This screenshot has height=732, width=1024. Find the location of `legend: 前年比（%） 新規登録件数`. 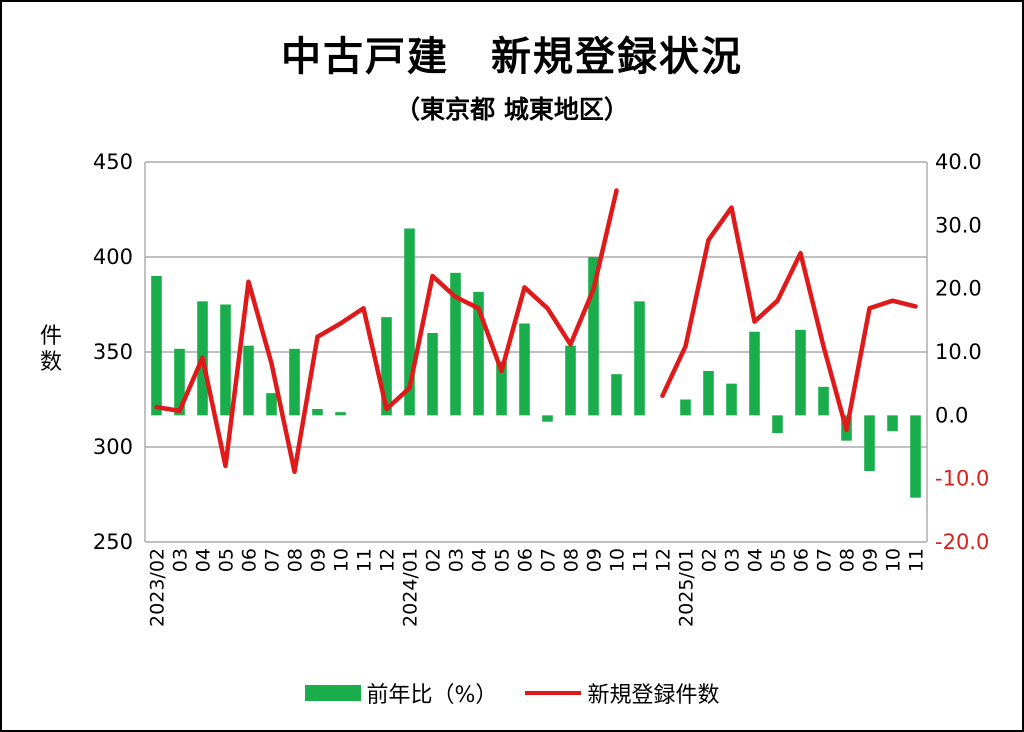

legend: 前年比（%） 新規登録件数 is located at coordinates (512, 693).